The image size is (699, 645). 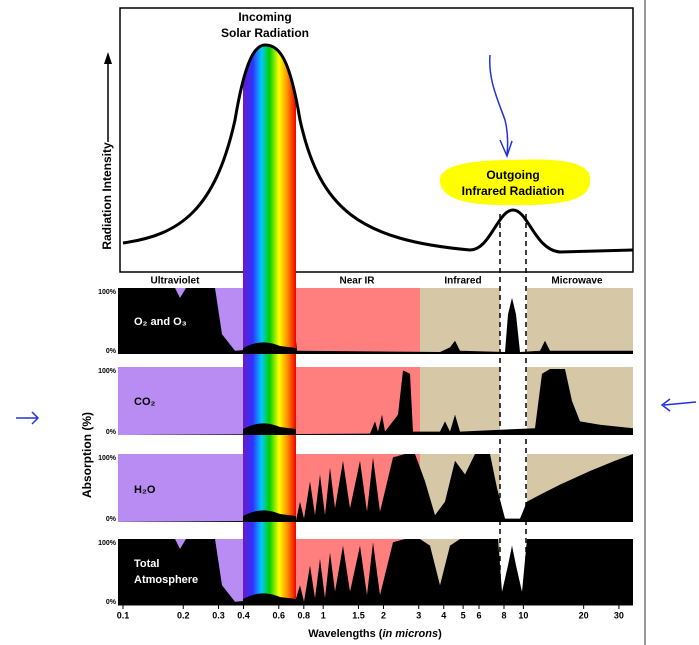 I want to click on y-label: Radiation Intensity, so click(x=107, y=196).